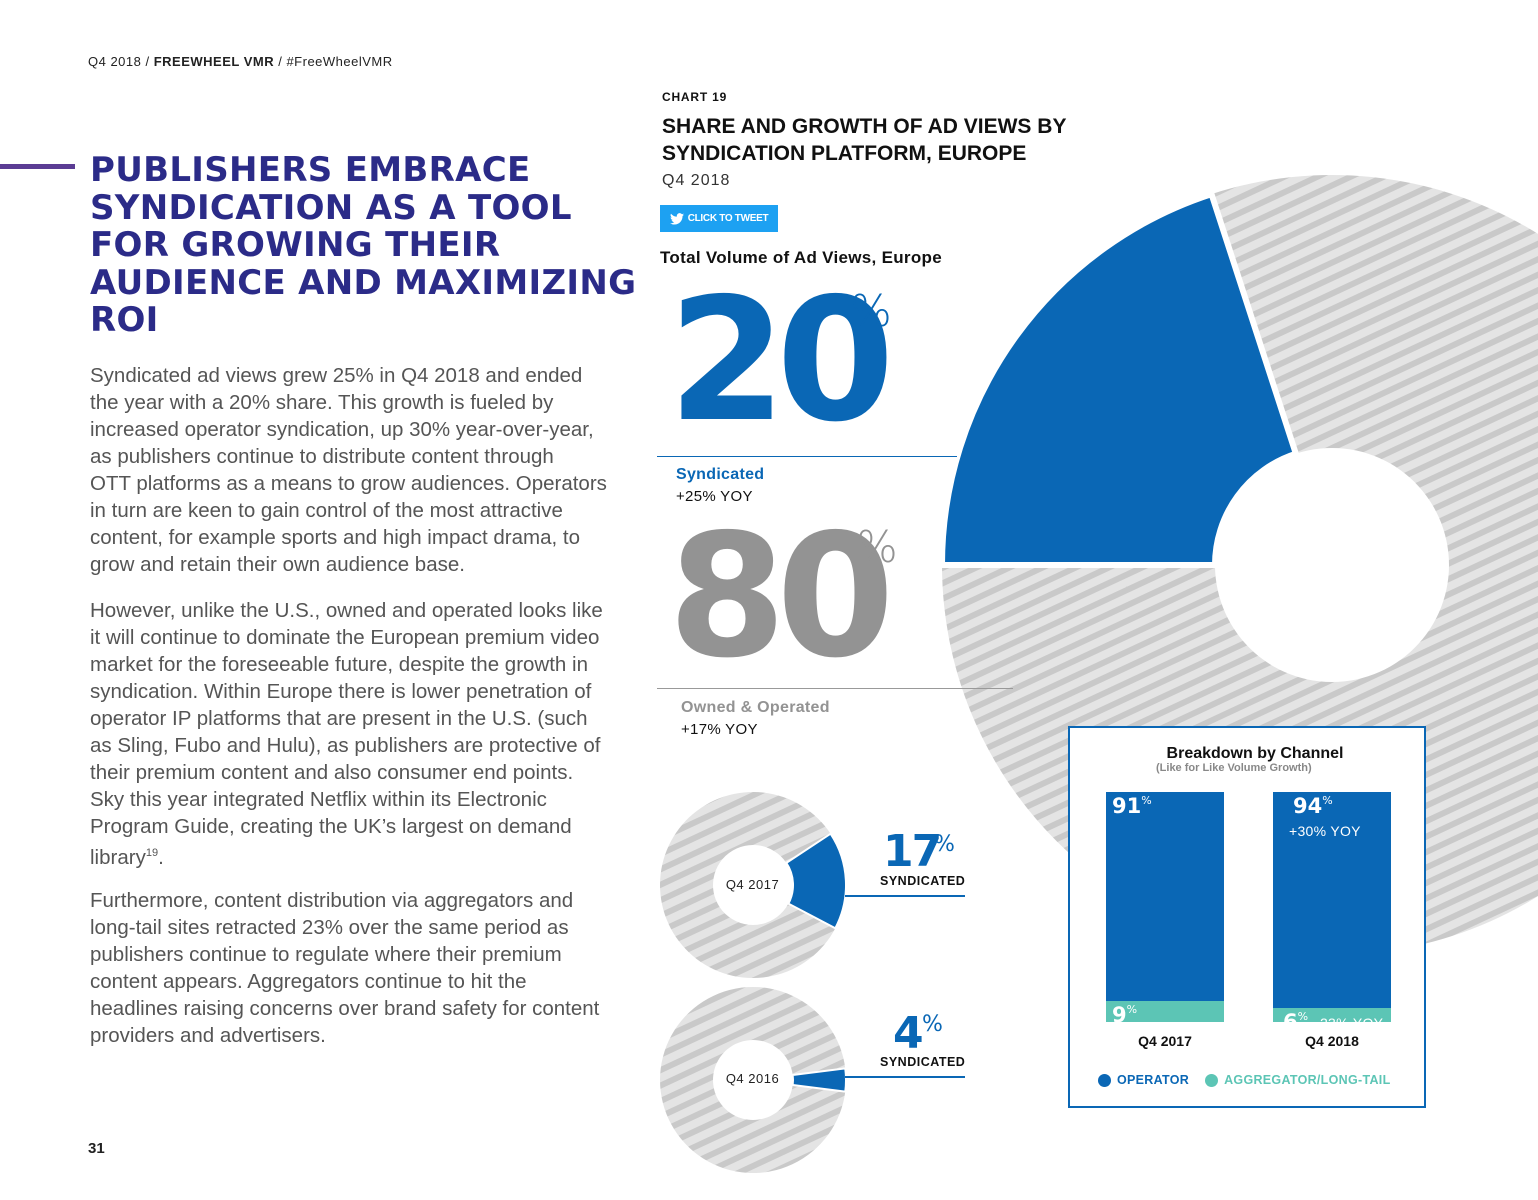  Describe the element at coordinates (152, 853) in the screenshot. I see `footnote-ref: 19` at that location.